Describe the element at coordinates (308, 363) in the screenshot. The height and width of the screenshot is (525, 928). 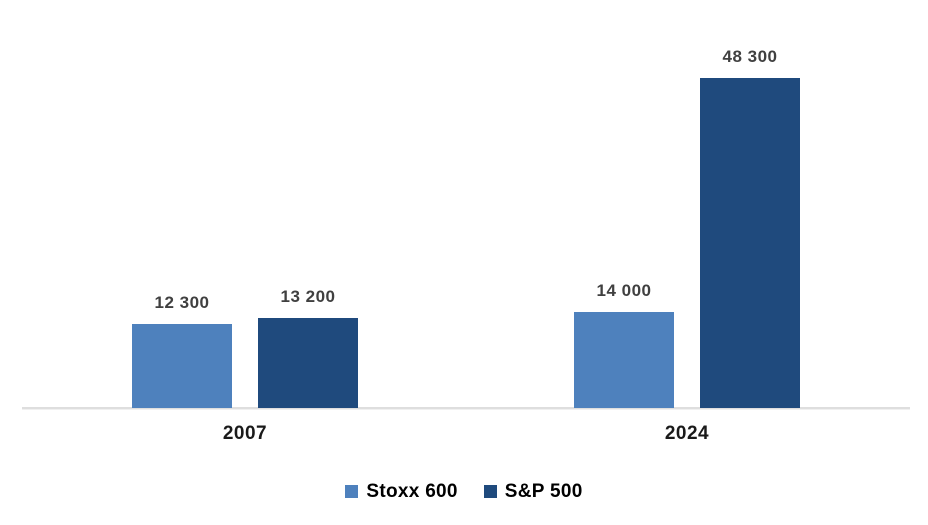
I see `bar-s-p-500-2007` at that location.